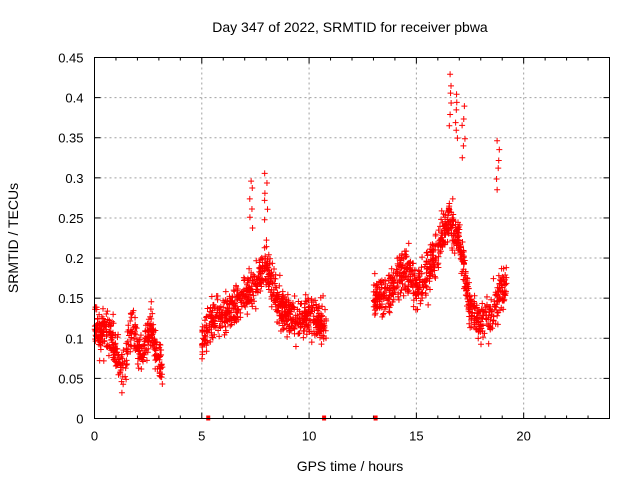 Image resolution: width=640 pixels, height=480 pixels. Describe the element at coordinates (70, 138) in the screenshot. I see `y-tick-label: 0.35` at that location.